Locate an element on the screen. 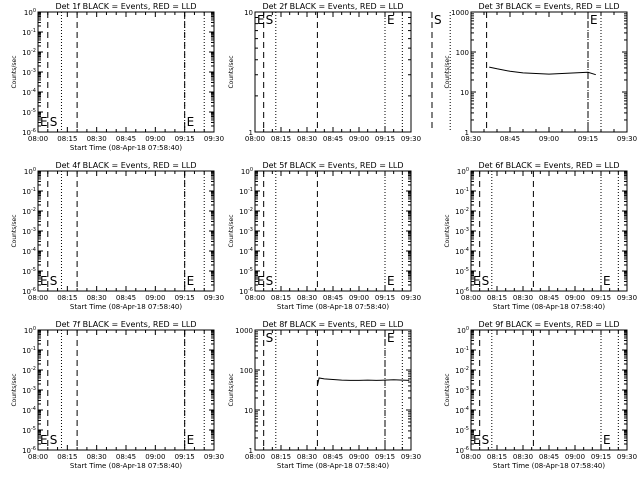  panel-title: Det 8f BLACK = Events, RED = LLD is located at coordinates (332, 324).